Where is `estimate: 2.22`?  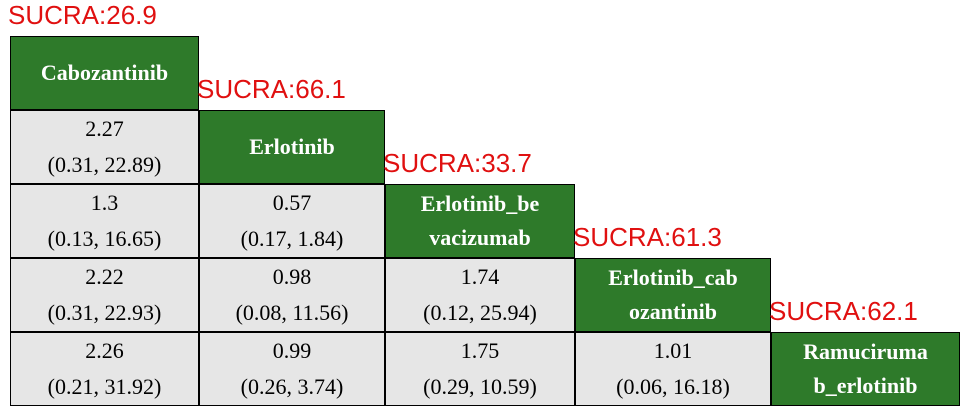 estimate: 2.22 is located at coordinates (104, 276).